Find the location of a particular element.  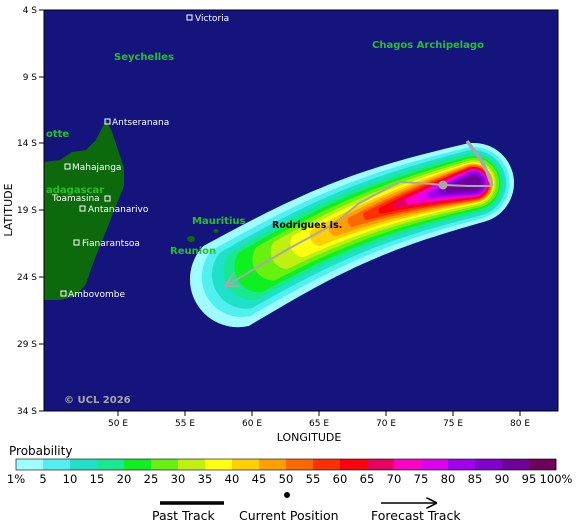

reunion-island is located at coordinates (191, 239).